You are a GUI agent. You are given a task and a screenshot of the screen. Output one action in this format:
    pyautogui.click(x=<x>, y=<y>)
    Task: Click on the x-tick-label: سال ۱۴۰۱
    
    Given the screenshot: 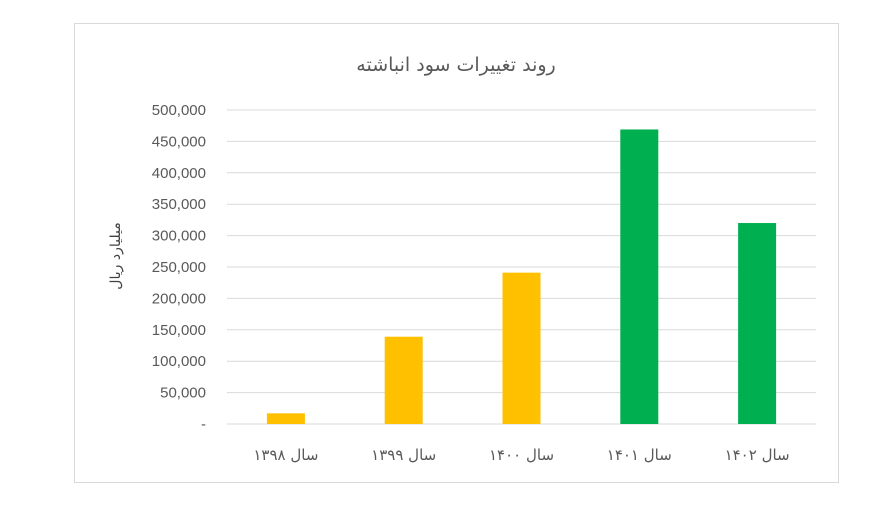 What is the action you would take?
    pyautogui.click(x=639, y=455)
    